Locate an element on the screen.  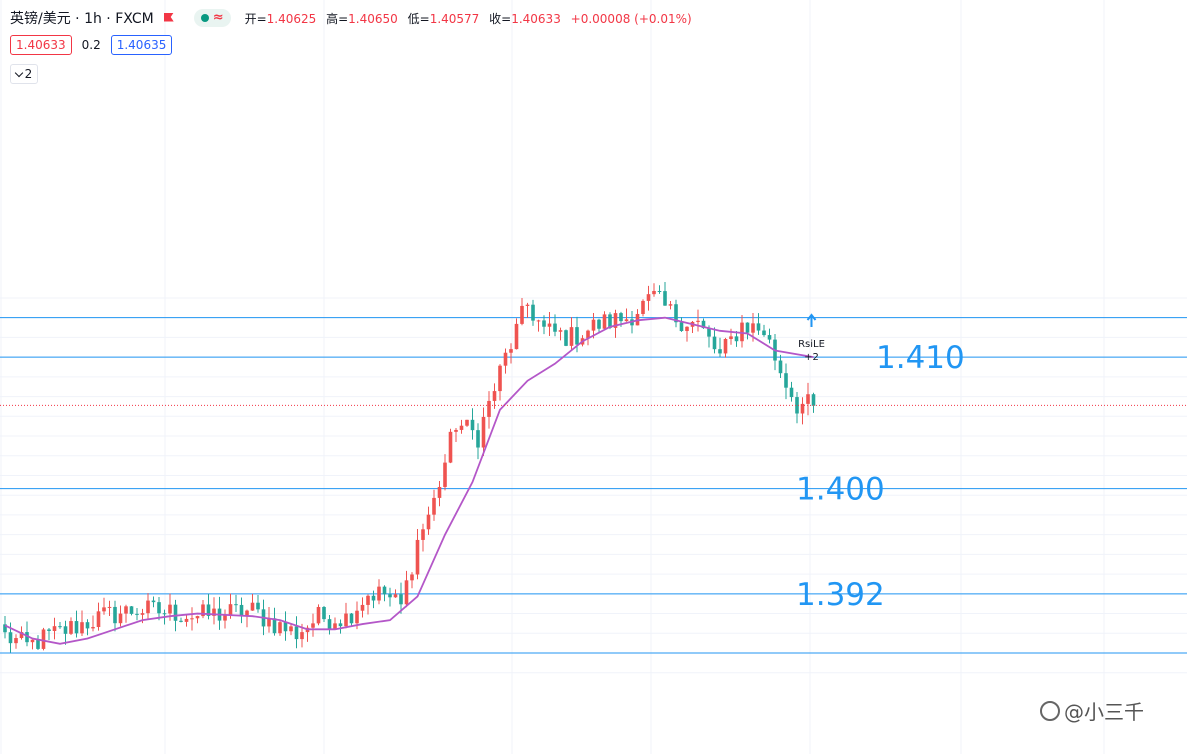
buy-price-button: 1.40635 is located at coordinates (141, 45).